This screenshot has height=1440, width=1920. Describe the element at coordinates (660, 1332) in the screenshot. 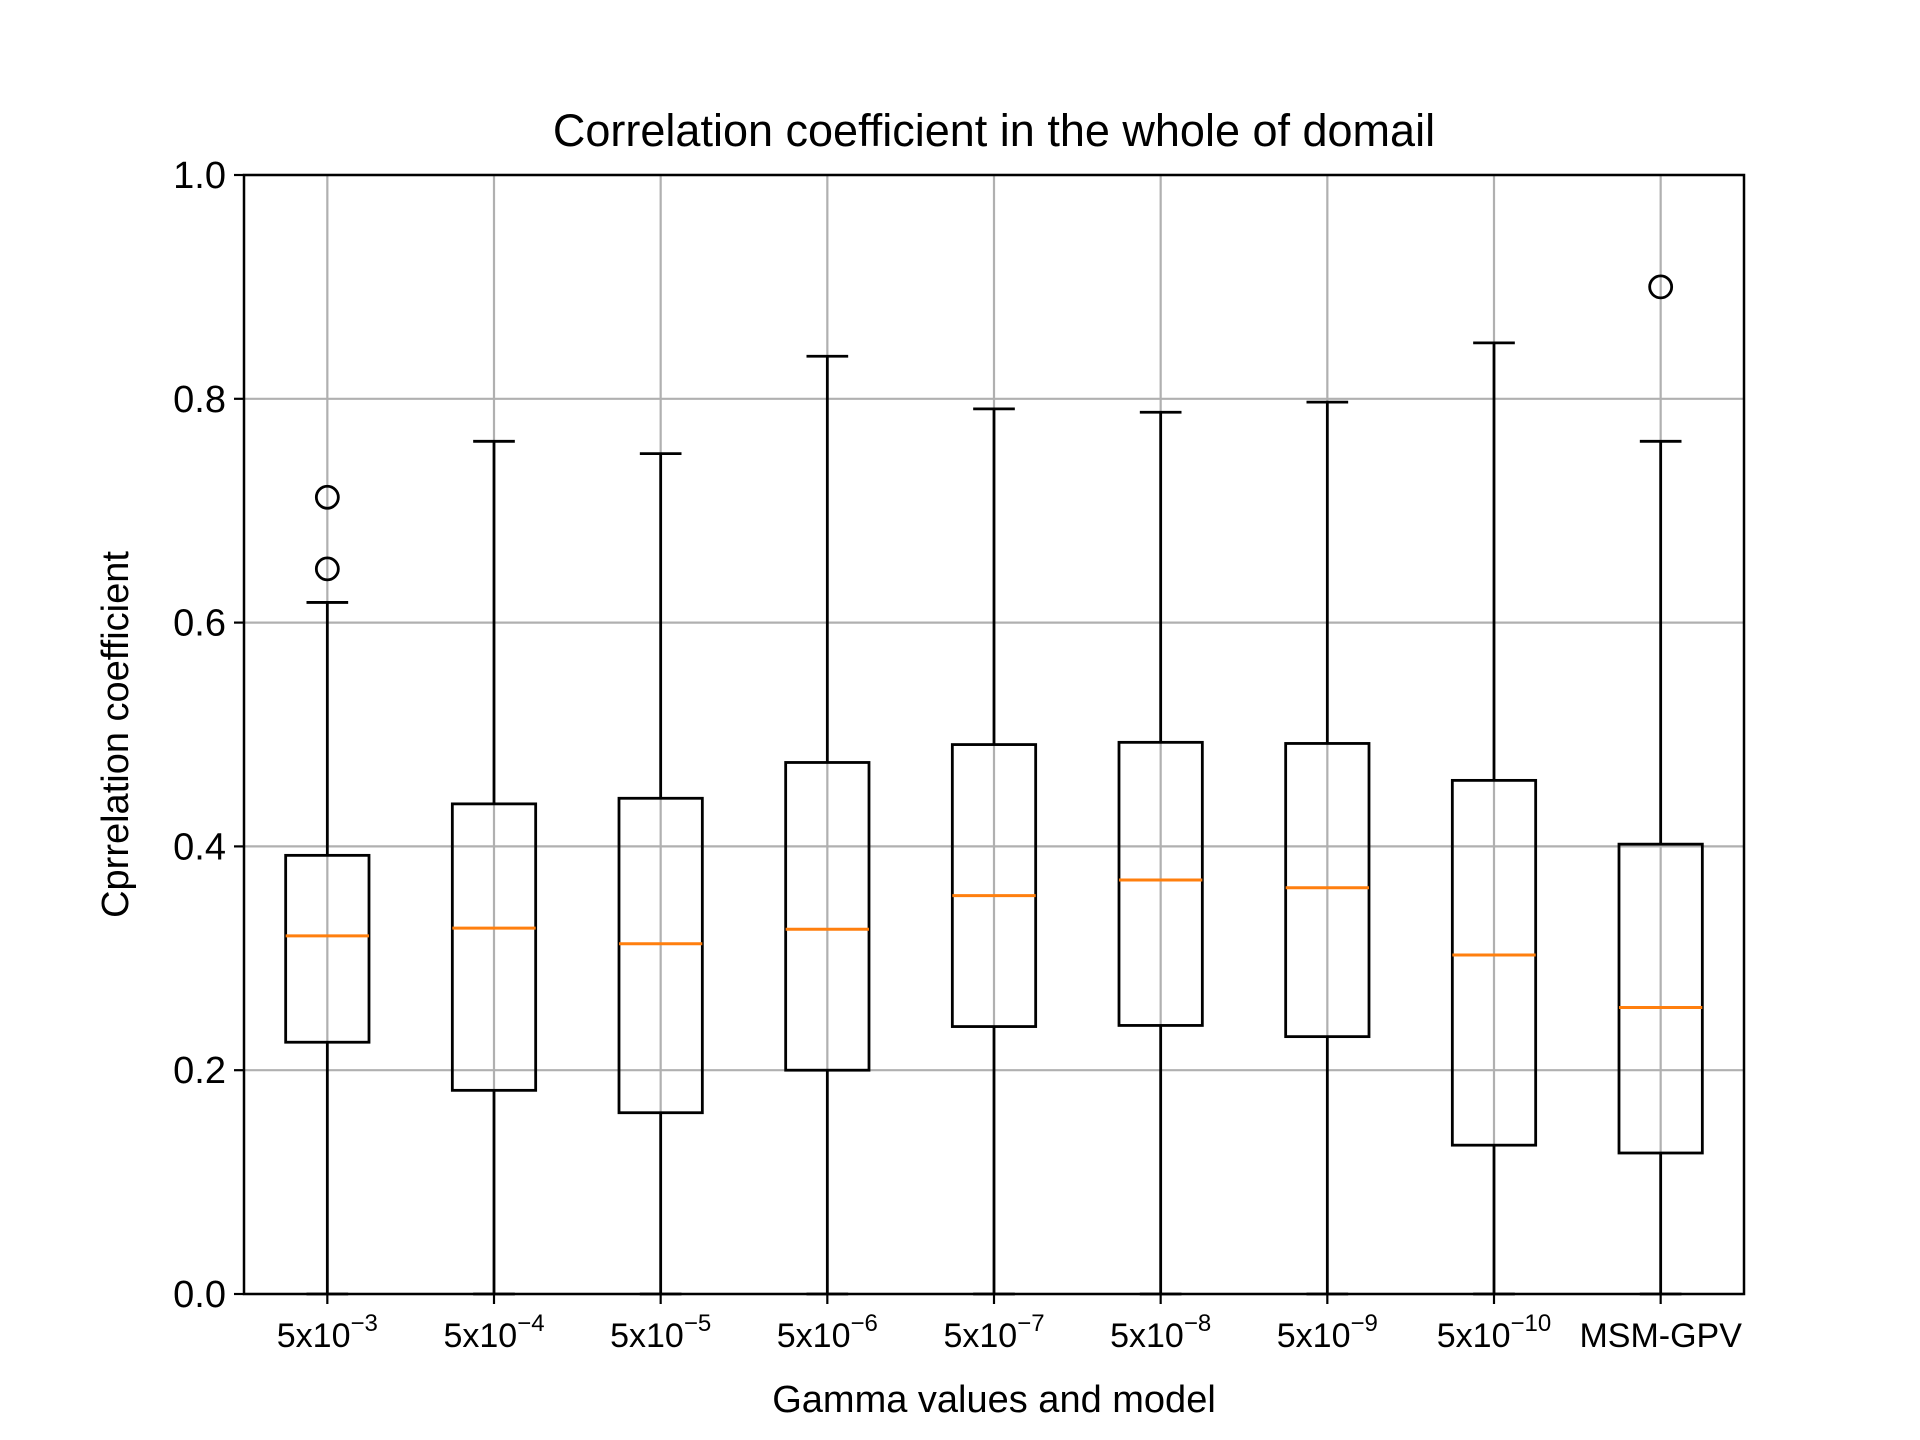

I see `x-tick-label: 5x10⁻⁵` at that location.